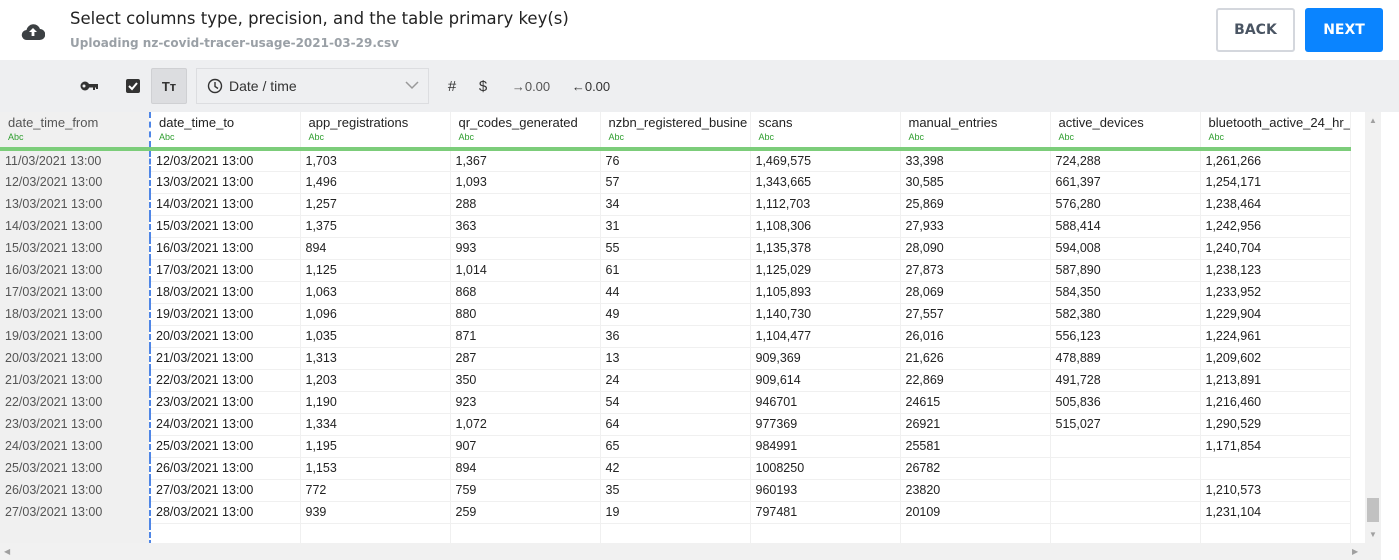 The width and height of the screenshot is (1399, 560). What do you see at coordinates (1355, 551) in the screenshot?
I see `scroll-right-icon: ▶` at bounding box center [1355, 551].